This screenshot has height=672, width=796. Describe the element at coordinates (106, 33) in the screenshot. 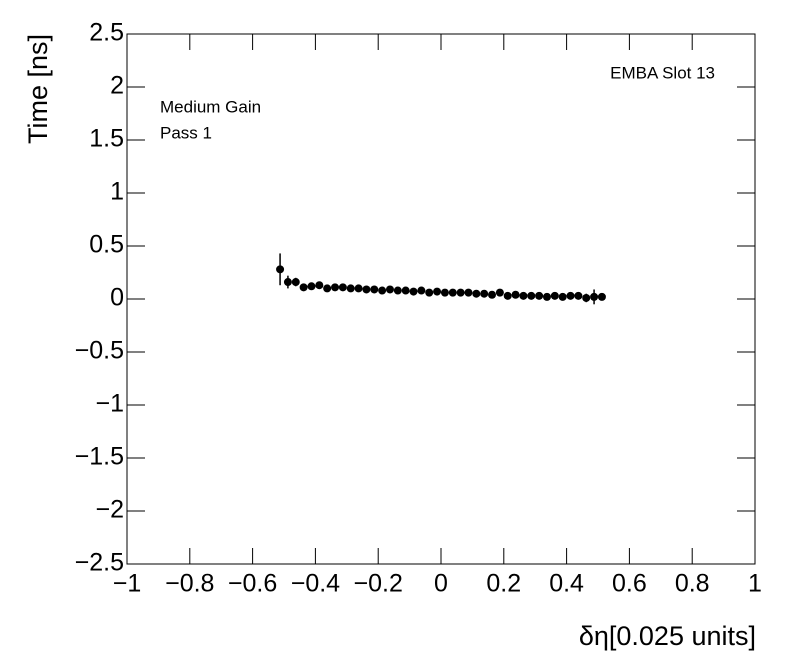

I see `y-tick-label: 2.5` at that location.